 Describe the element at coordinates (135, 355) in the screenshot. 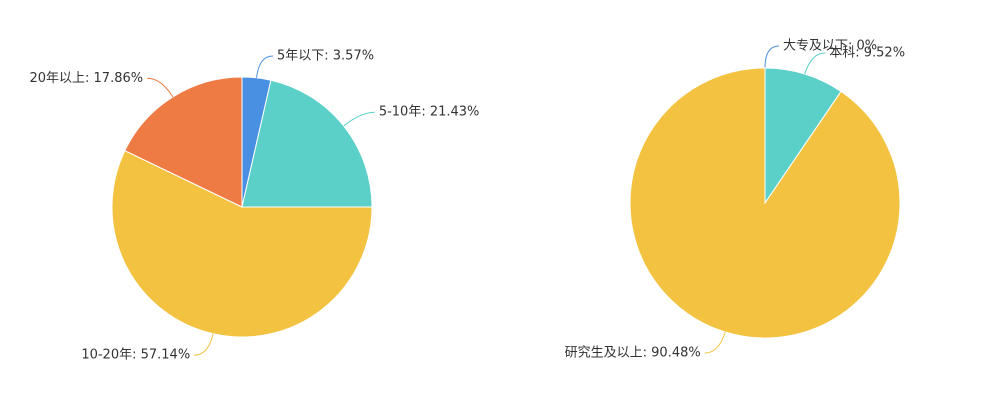

I see `slice-label: 10-20年: 57.14%` at that location.